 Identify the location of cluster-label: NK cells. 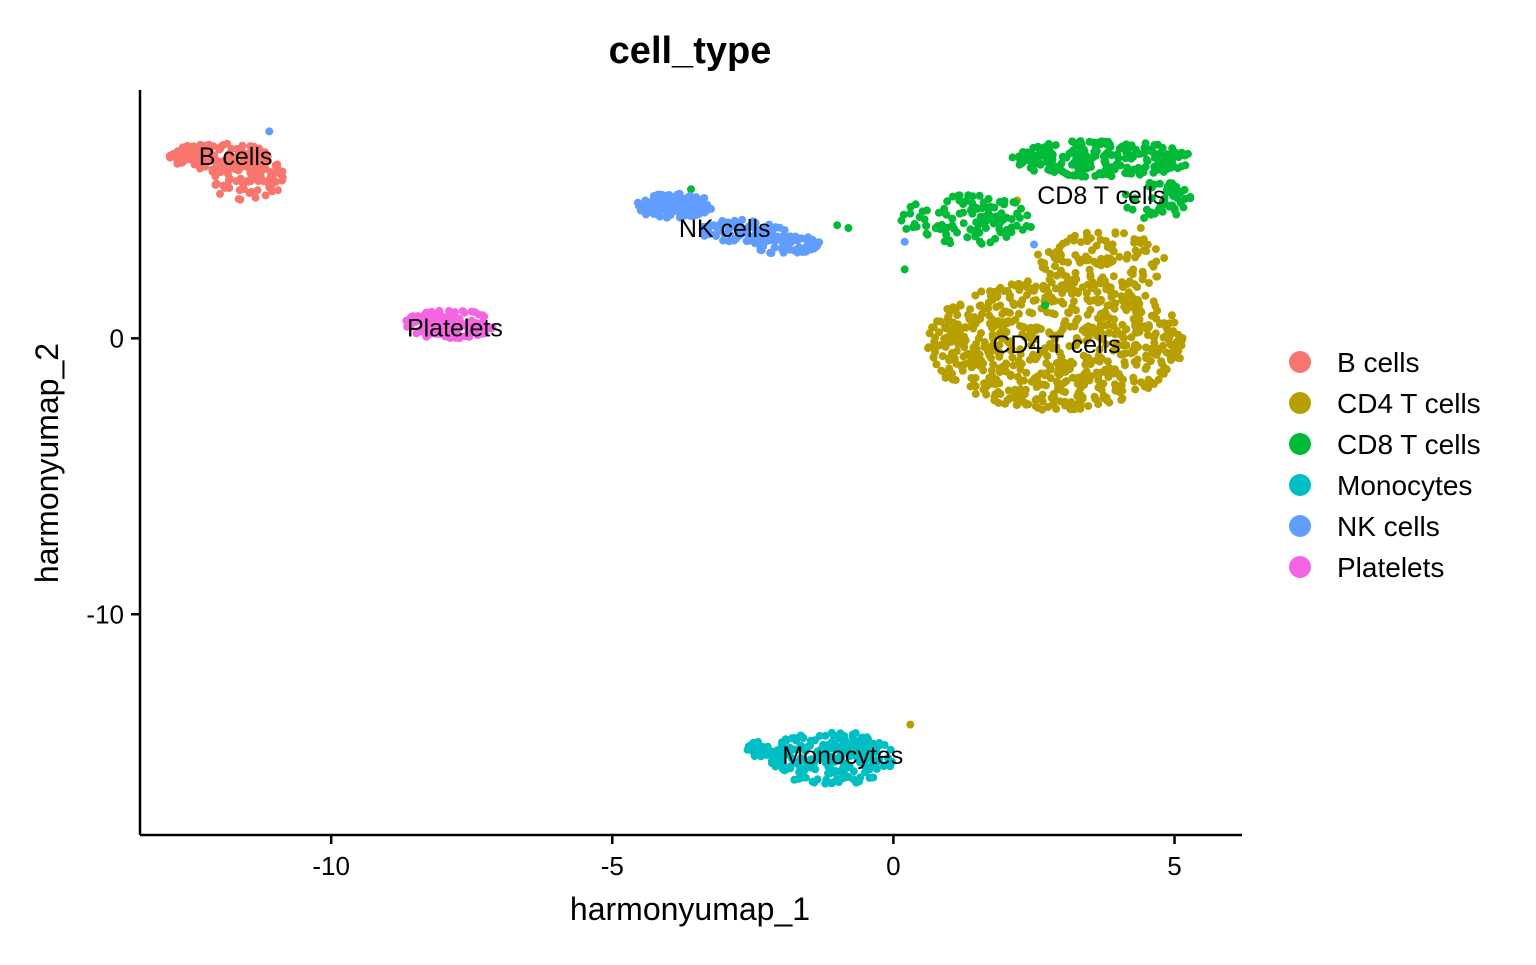
(725, 229).